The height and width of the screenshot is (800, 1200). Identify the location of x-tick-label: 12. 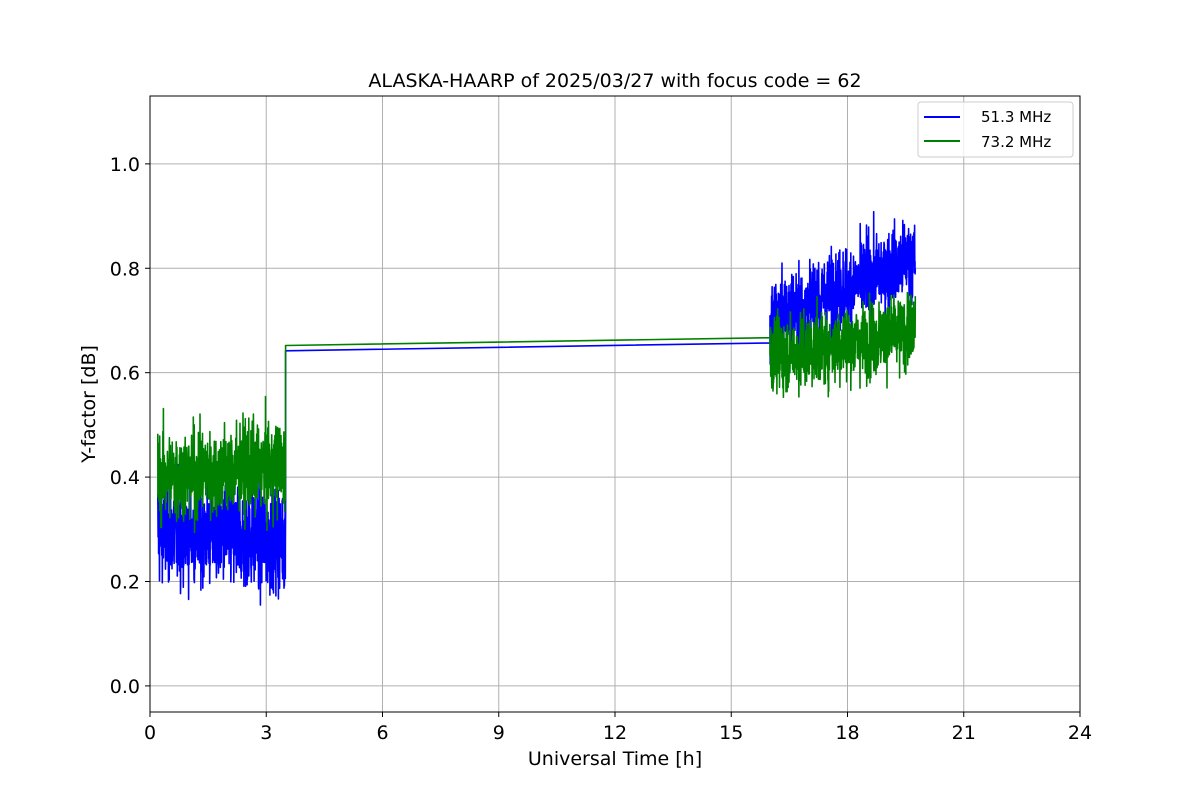
(615, 733).